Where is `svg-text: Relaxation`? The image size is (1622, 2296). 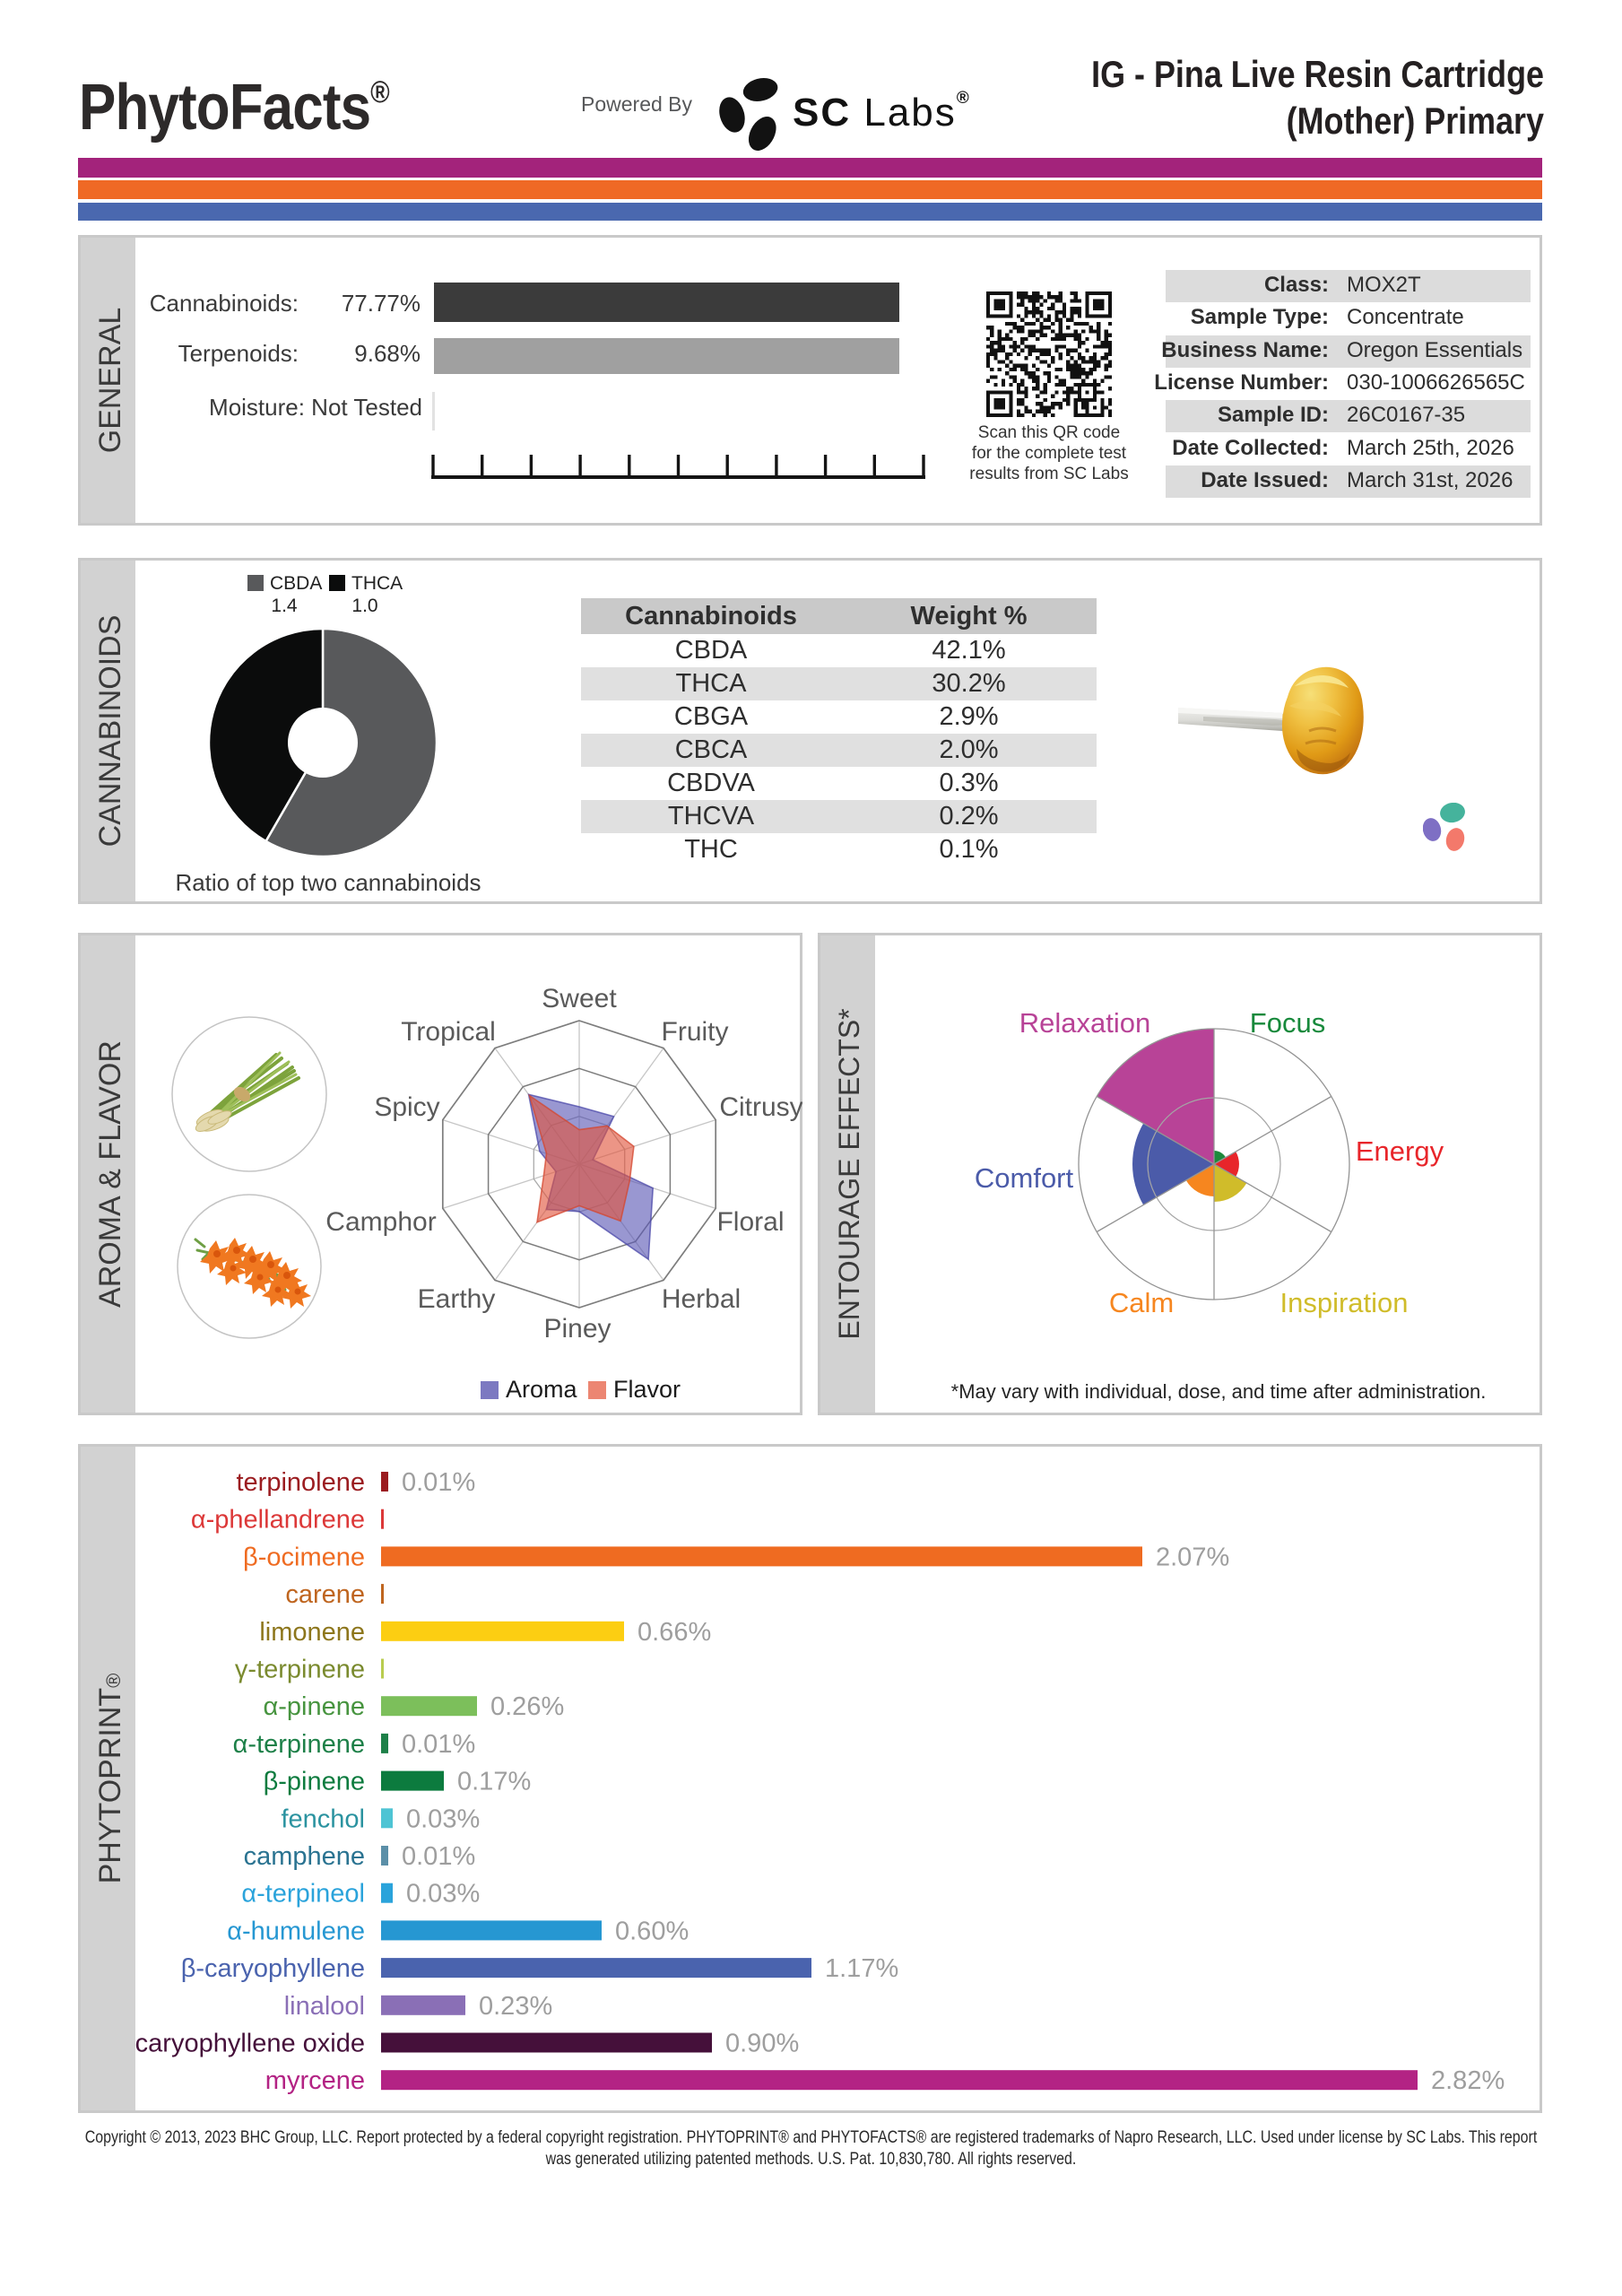 svg-text: Relaxation is located at coordinates (1084, 1023).